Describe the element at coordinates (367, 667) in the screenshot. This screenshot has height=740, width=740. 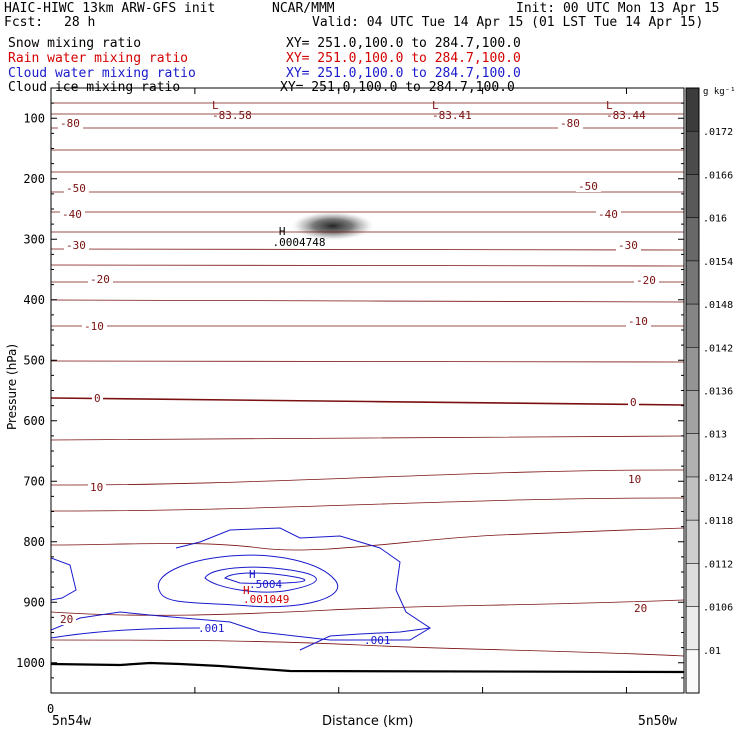
I see `terrain-line` at that location.